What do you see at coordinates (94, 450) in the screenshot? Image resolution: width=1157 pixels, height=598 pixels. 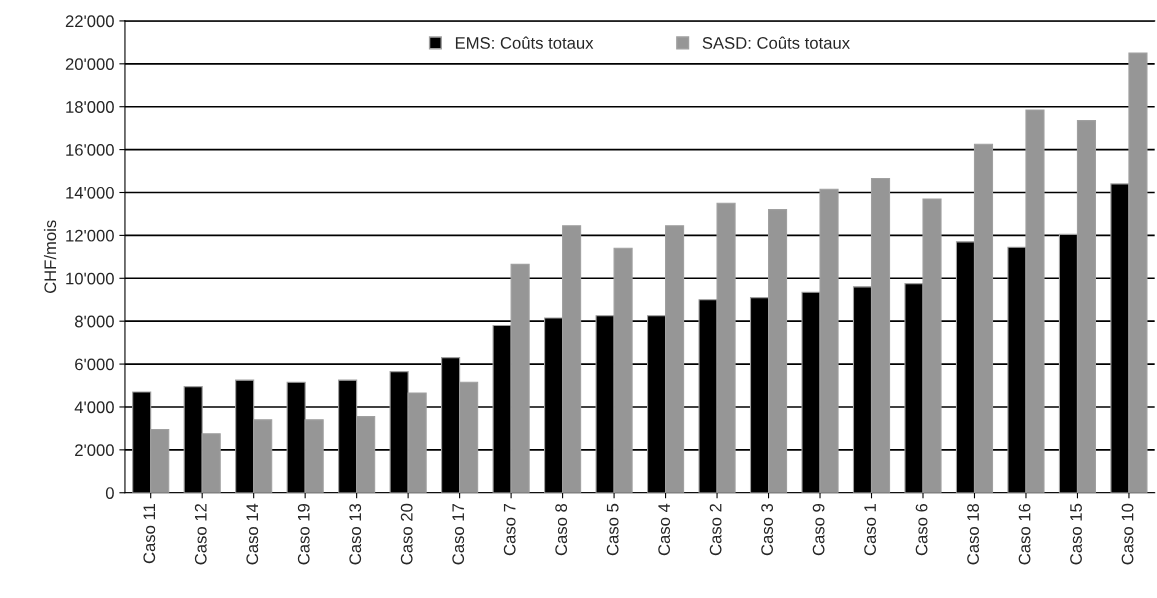 I see `y-tick-label: 2'000` at bounding box center [94, 450].